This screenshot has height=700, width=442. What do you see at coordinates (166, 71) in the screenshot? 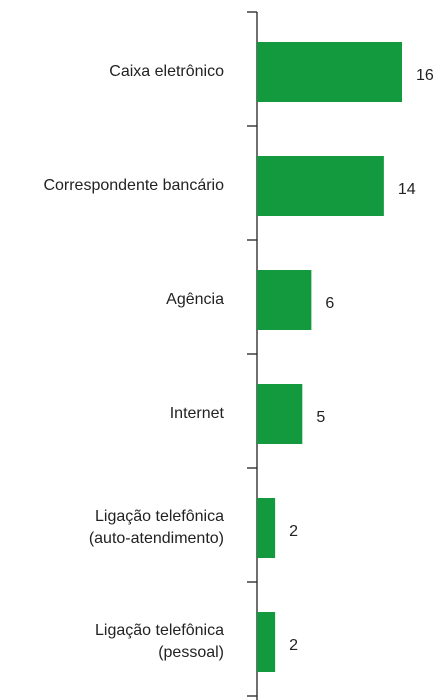
I see `category-label: Caixa eletrônico` at bounding box center [166, 71].